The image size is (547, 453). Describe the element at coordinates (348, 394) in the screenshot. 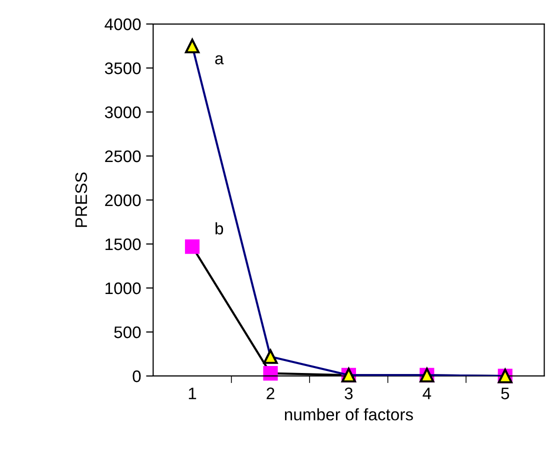

I see `x-tick-label: 3` at that location.